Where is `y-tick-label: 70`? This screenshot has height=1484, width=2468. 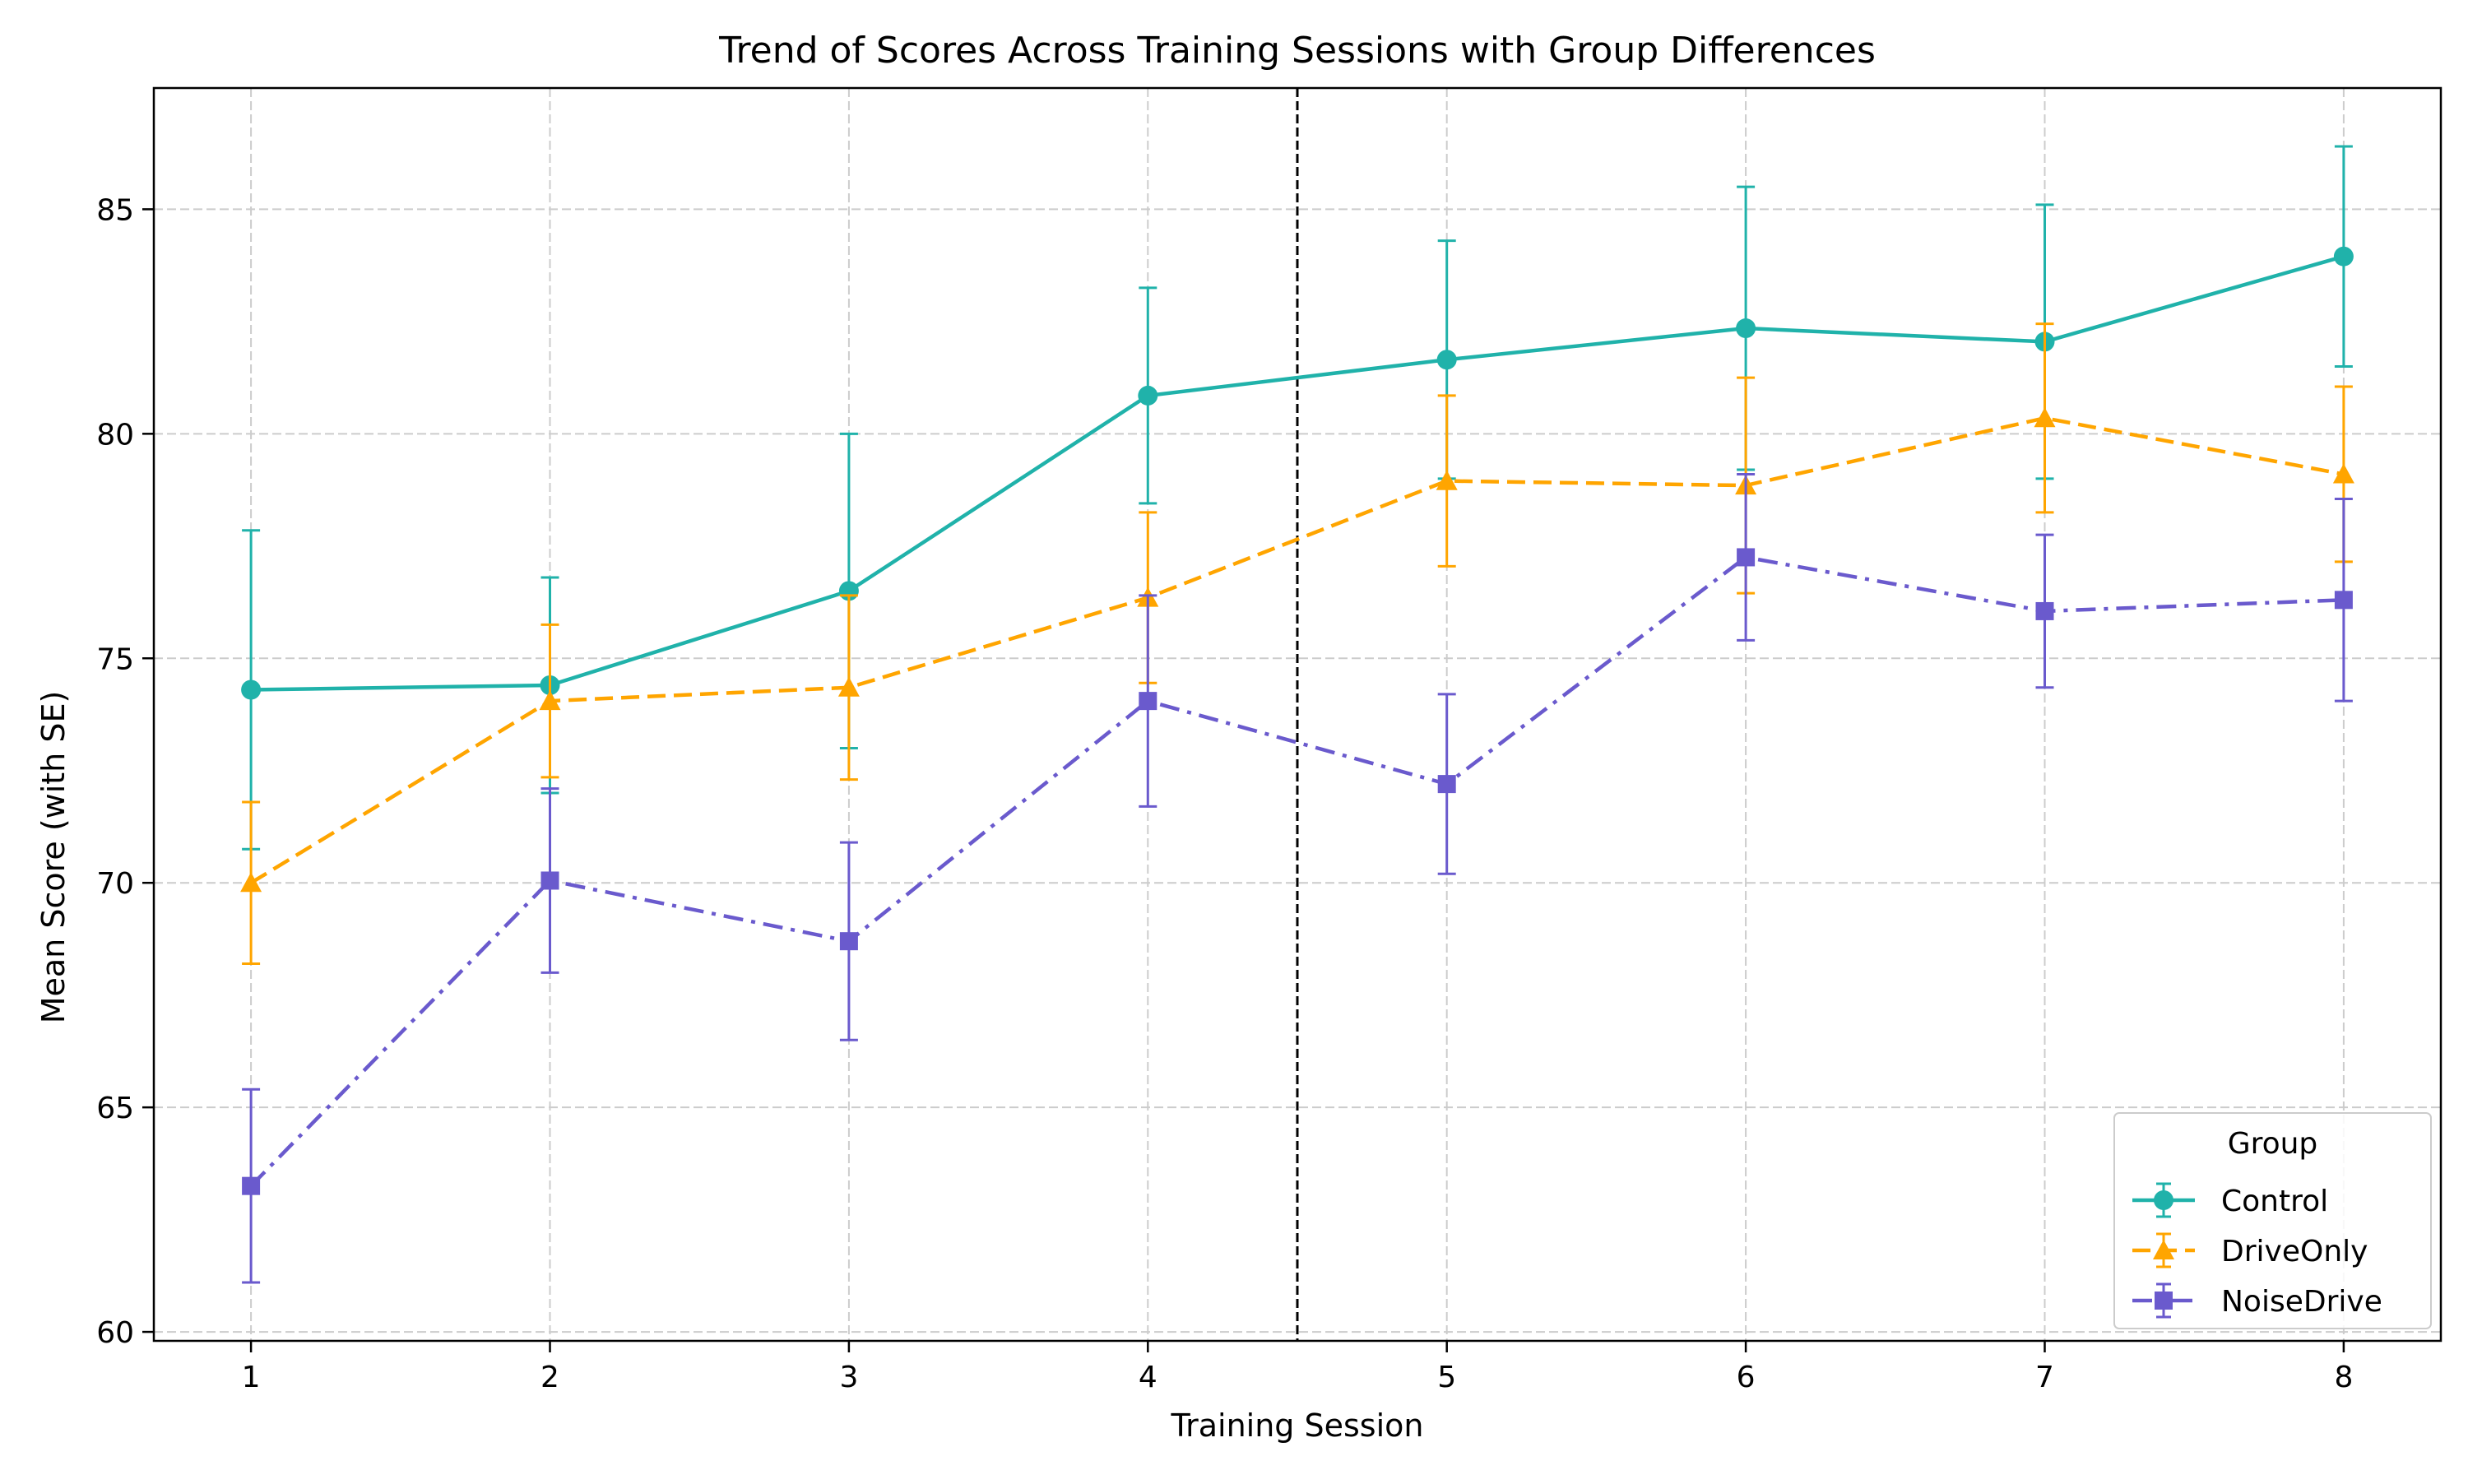 y-tick-label: 70 is located at coordinates (115, 884).